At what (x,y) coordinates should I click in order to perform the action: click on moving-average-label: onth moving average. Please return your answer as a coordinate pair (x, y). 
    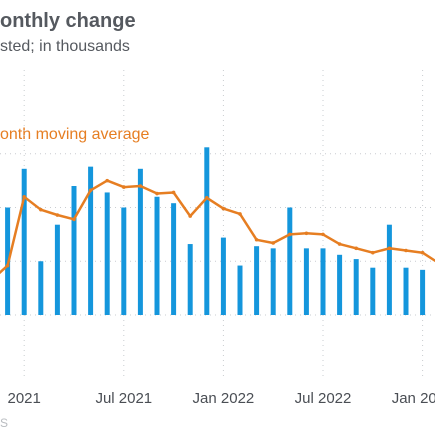
    Looking at the image, I should click on (75, 134).